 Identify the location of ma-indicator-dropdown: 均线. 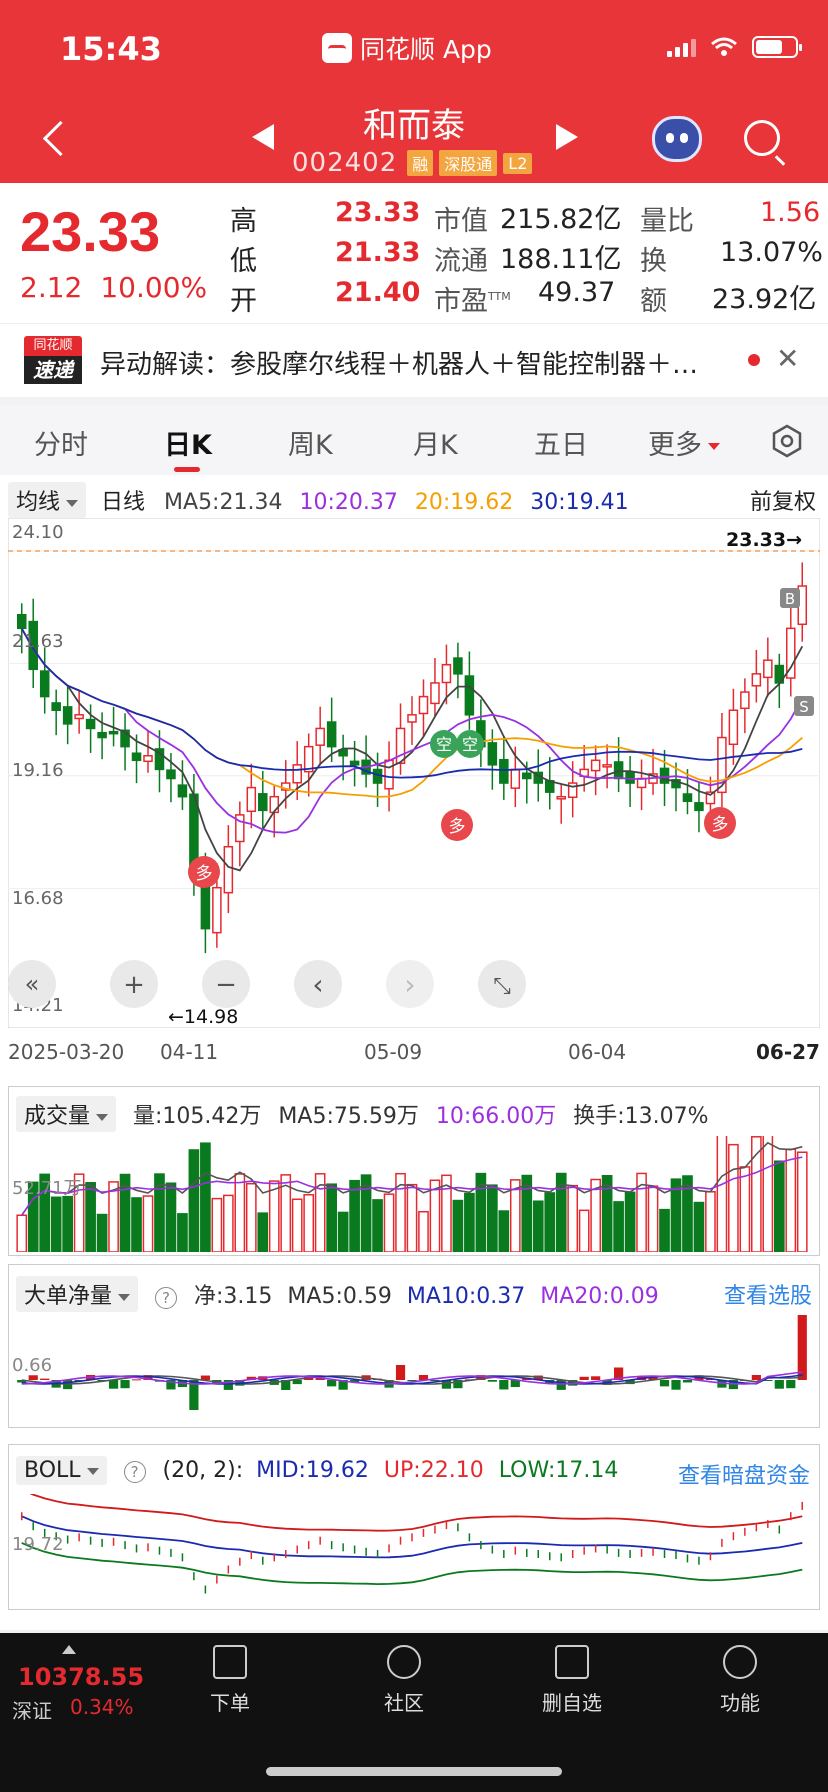
(47, 500).